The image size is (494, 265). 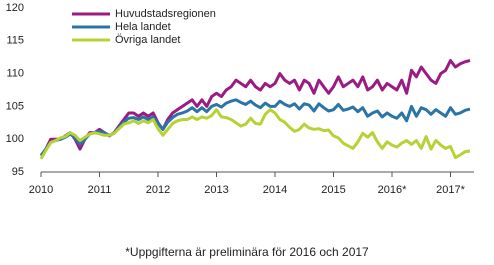 I want to click on x-tick-label: 2010, so click(x=41, y=190).